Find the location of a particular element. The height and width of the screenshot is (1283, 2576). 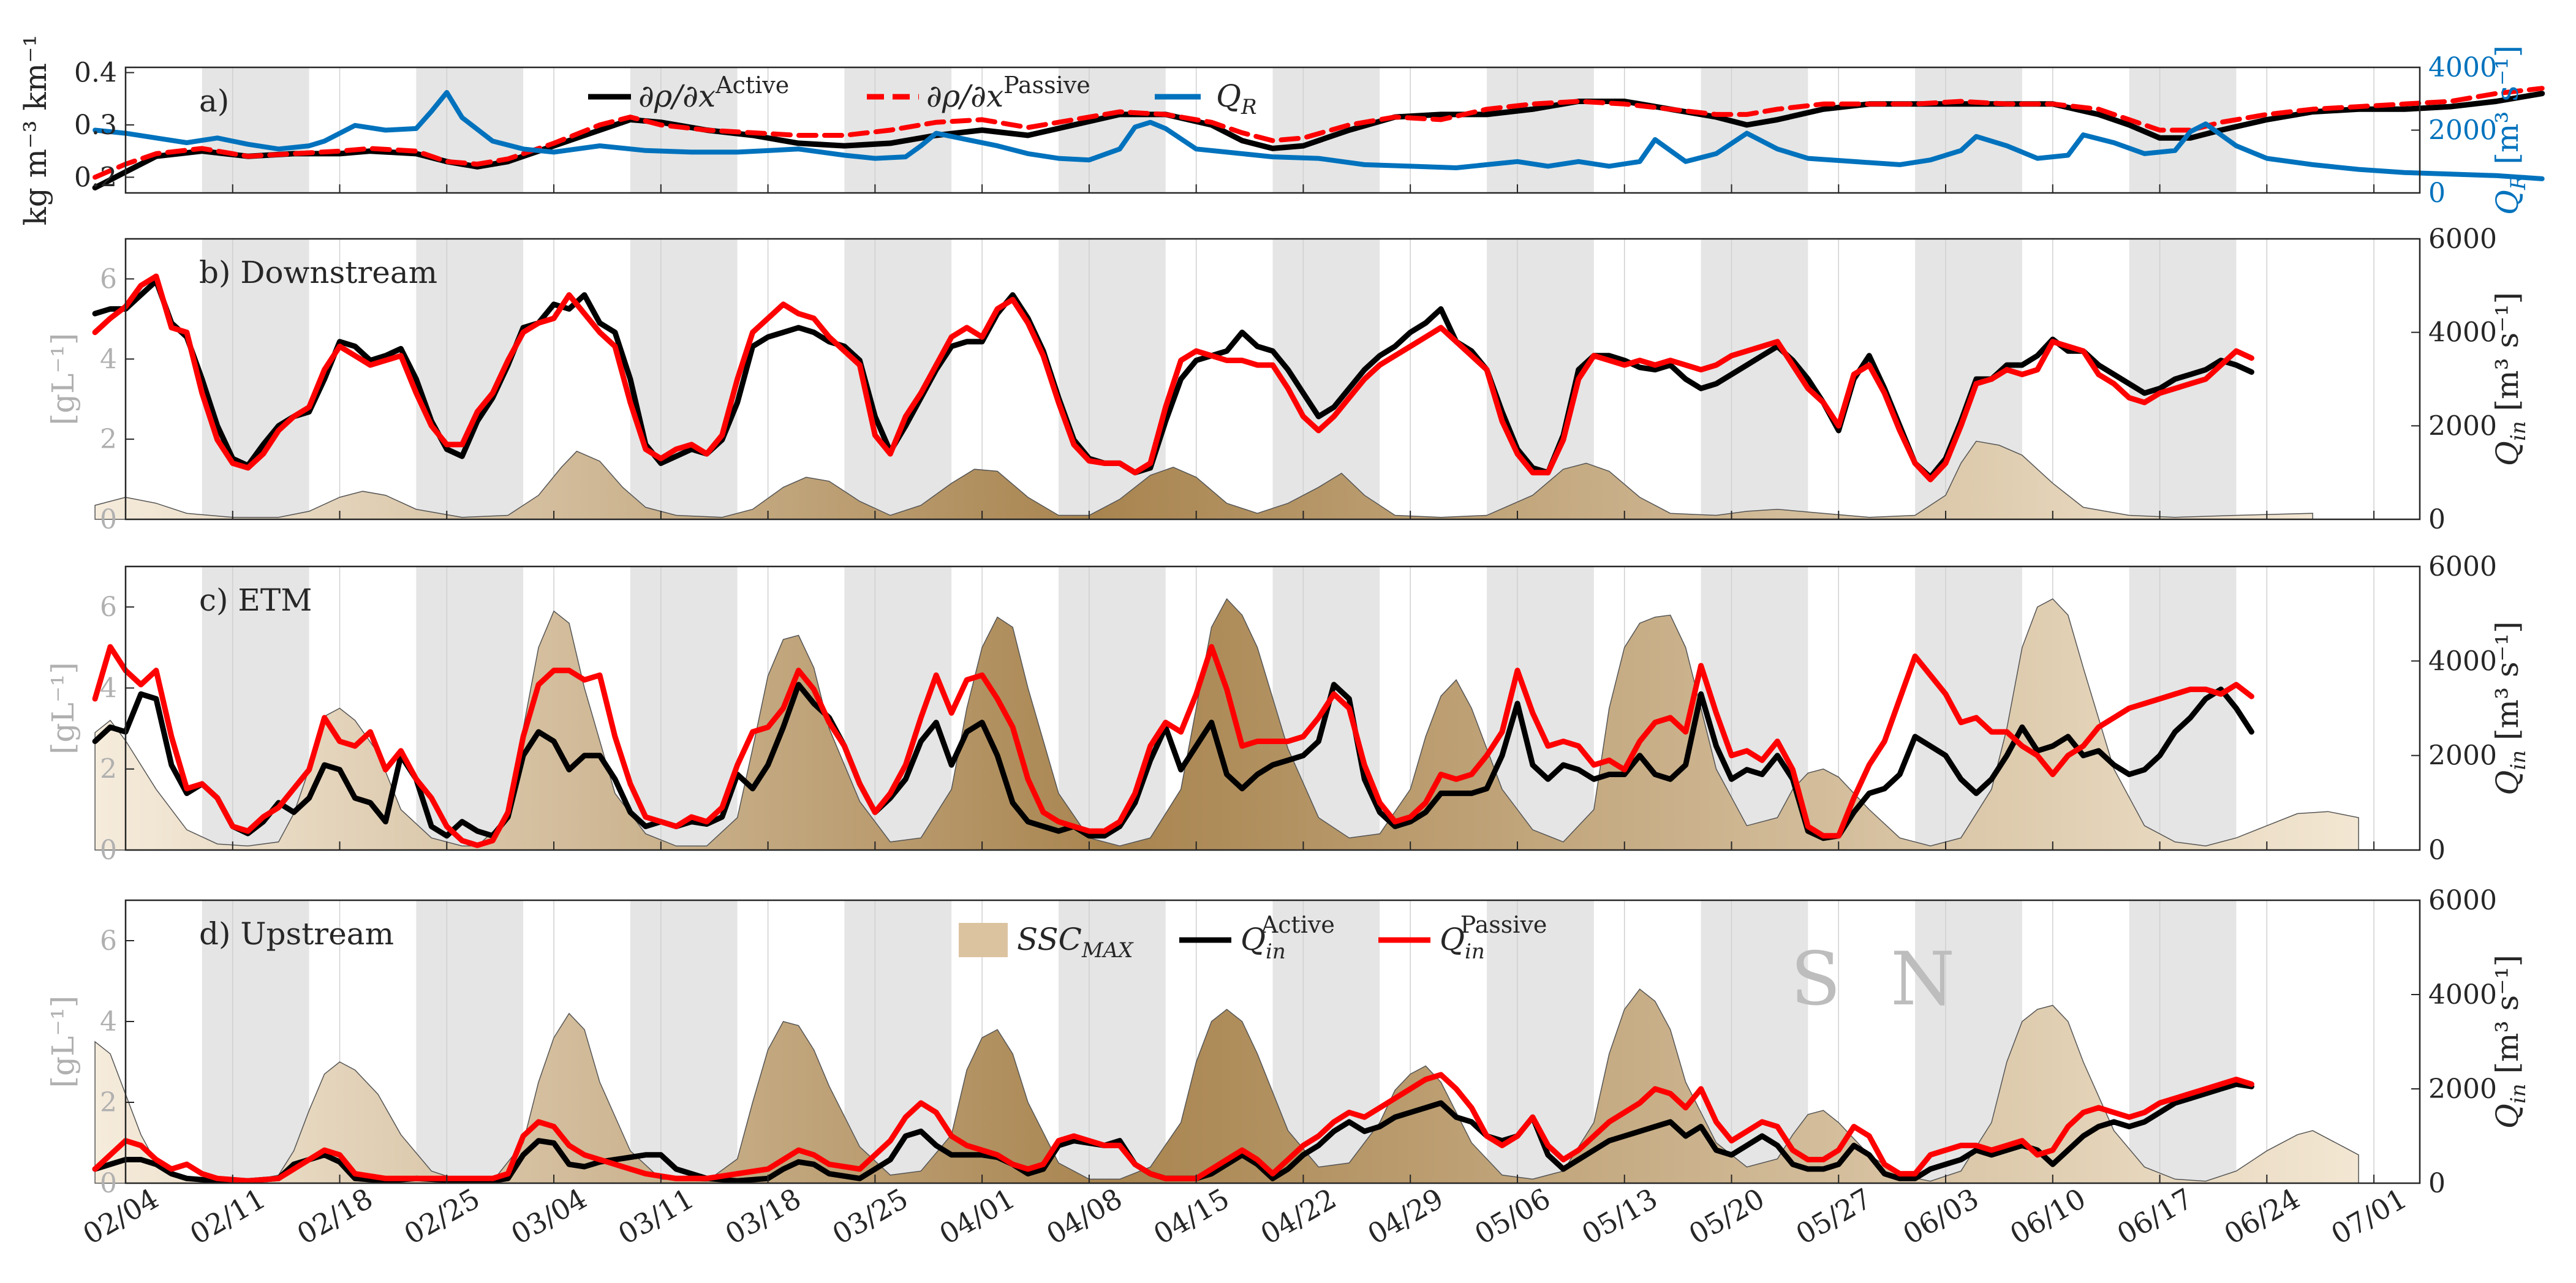

panel-title: d) Upstream is located at coordinates (296, 934).